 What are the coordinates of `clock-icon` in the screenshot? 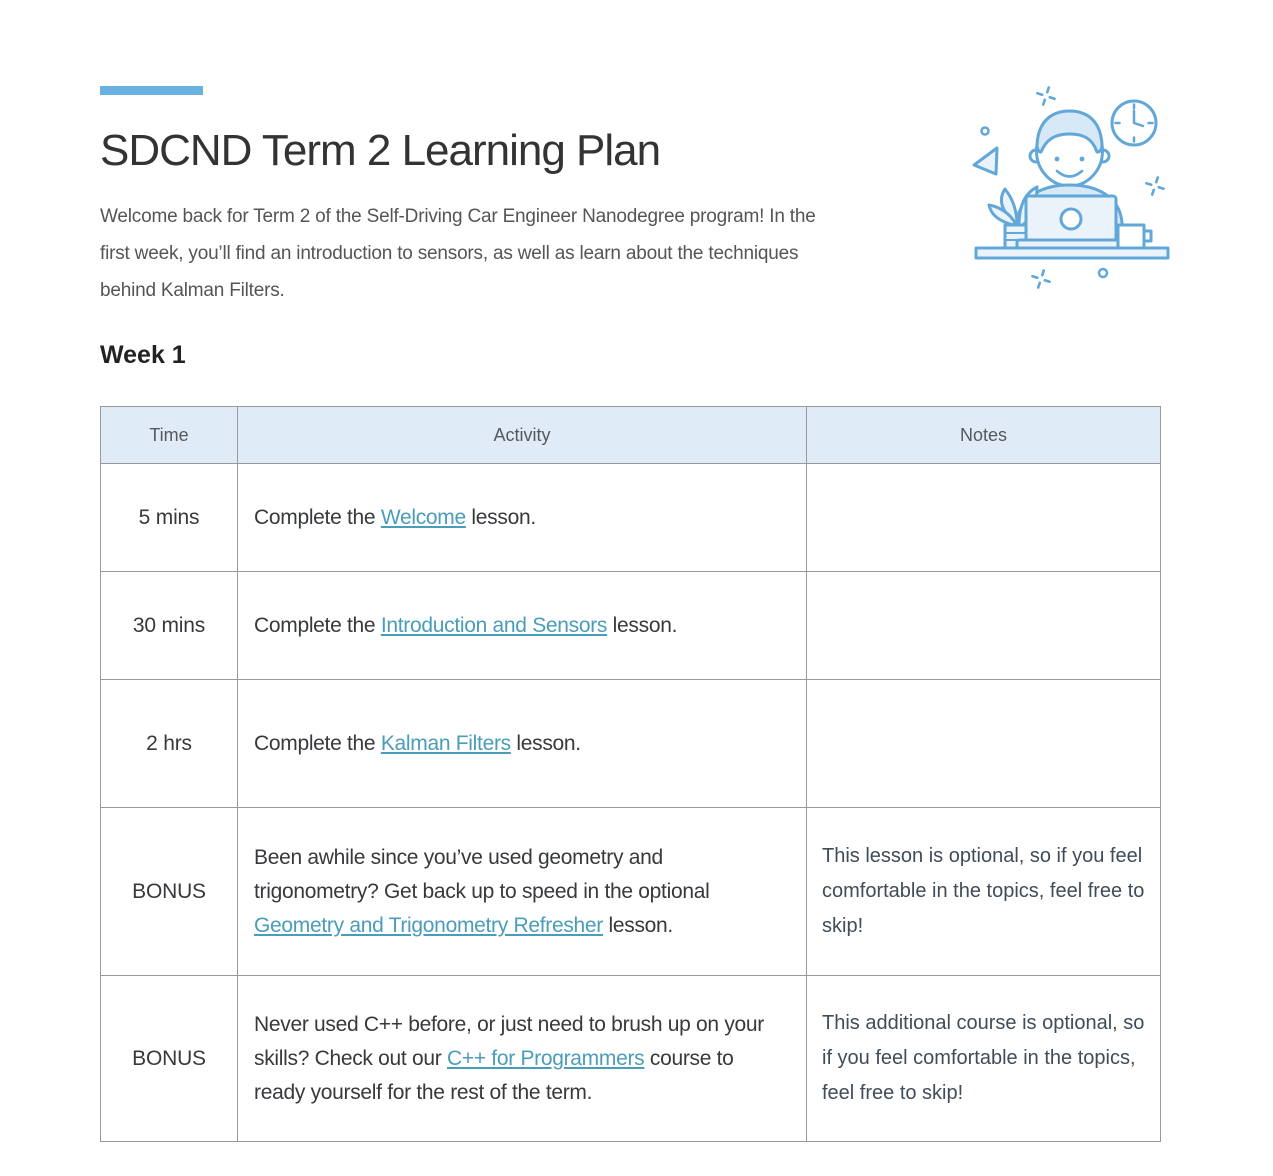 It's located at (1134, 123).